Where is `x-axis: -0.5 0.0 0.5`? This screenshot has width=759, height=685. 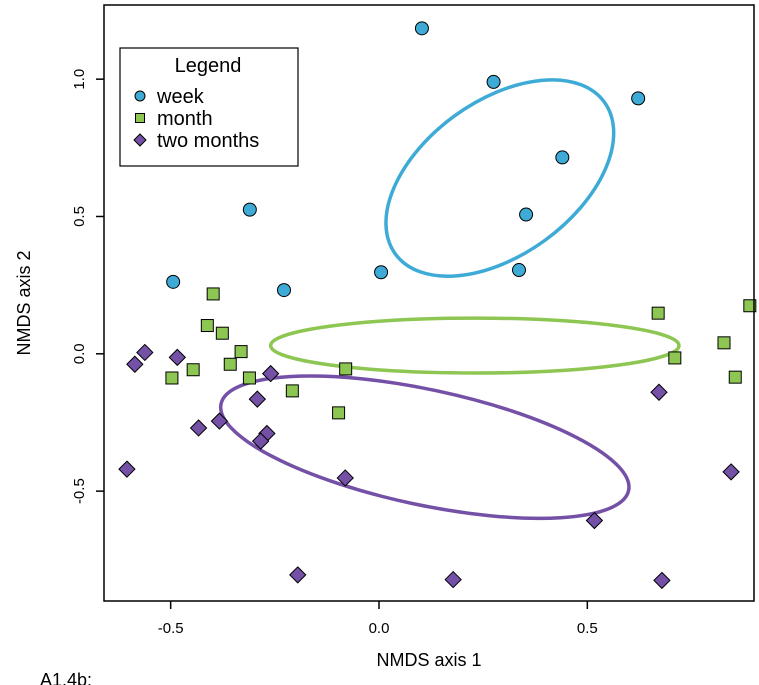
x-axis: -0.5 0.0 0.5 is located at coordinates (378, 618).